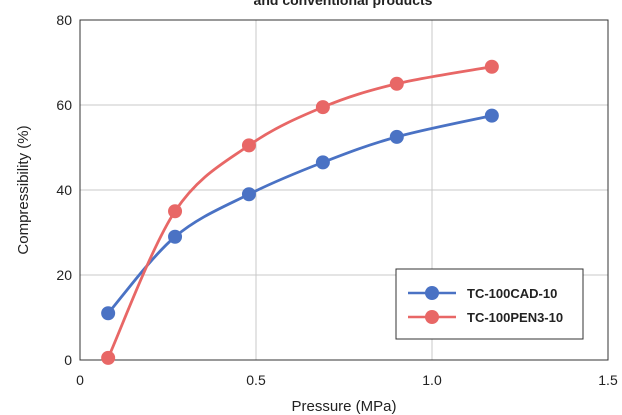 The image size is (622, 415). What do you see at coordinates (80, 380) in the screenshot?
I see `x-tick-label: 0` at bounding box center [80, 380].